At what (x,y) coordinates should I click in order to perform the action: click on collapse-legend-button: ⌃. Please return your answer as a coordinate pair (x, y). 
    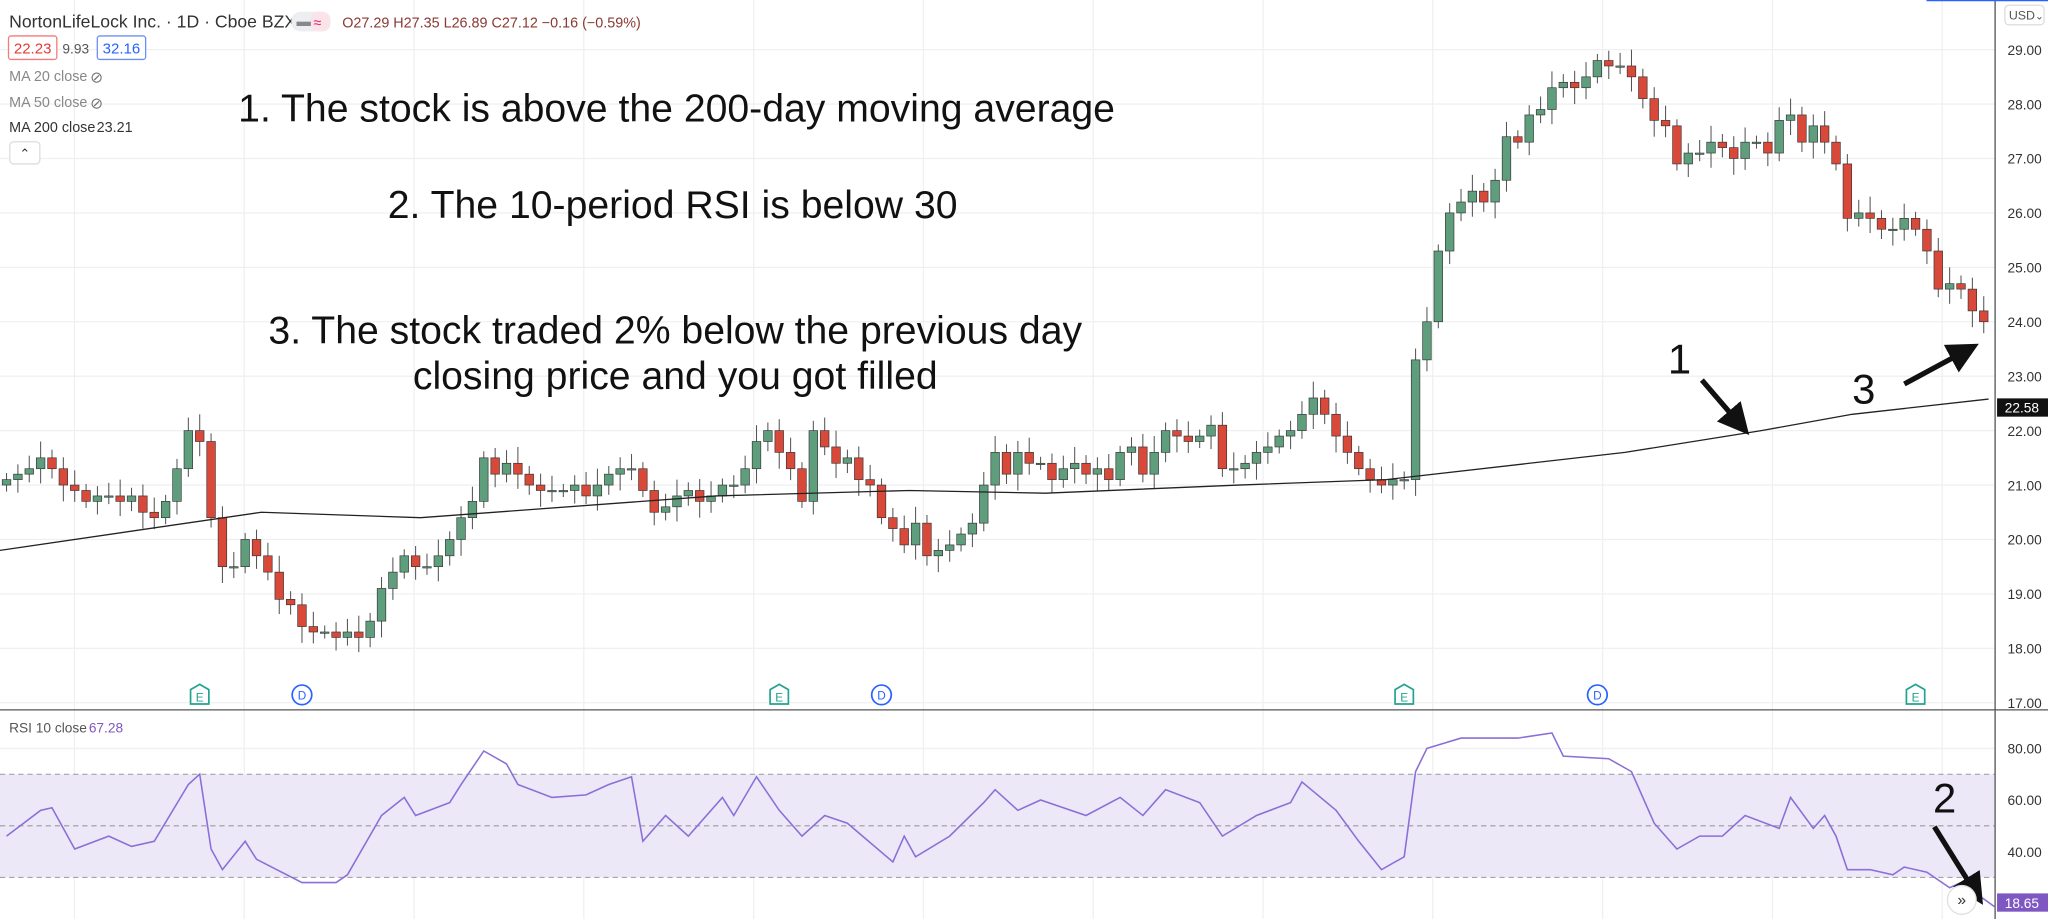
    Looking at the image, I should click on (25, 153).